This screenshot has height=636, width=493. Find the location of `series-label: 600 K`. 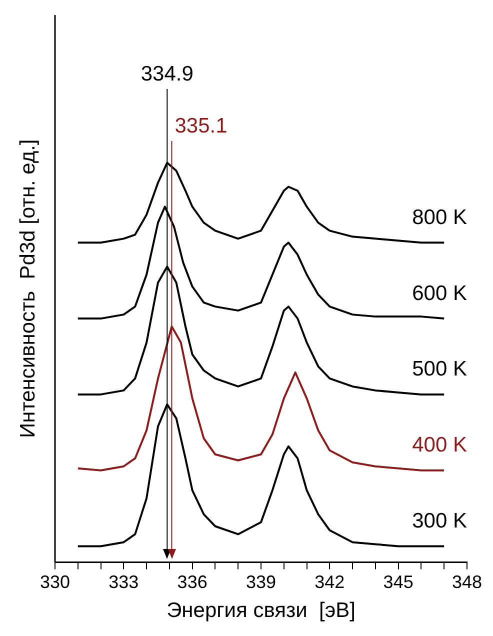

series-label: 600 K is located at coordinates (439, 293).